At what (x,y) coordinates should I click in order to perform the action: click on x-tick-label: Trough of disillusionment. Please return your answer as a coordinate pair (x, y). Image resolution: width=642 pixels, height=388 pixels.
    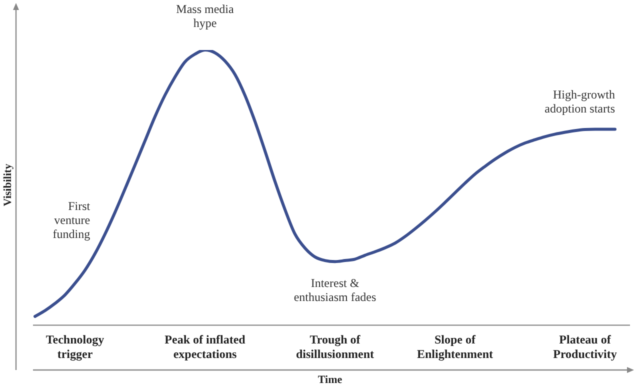
    Looking at the image, I should click on (335, 346).